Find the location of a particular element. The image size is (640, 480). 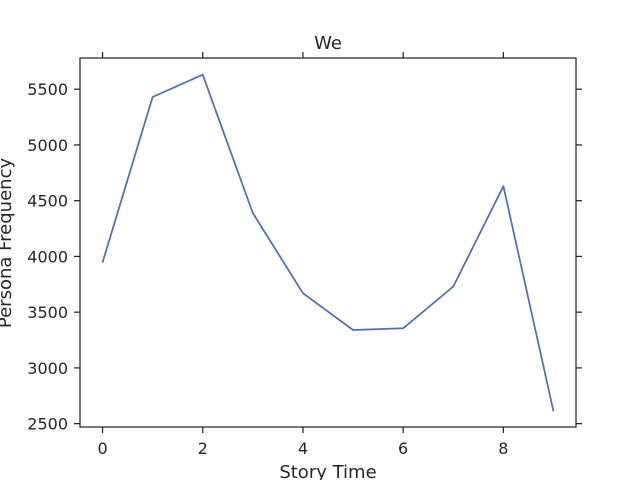

y-tick-label: 5500 is located at coordinates (47, 89).